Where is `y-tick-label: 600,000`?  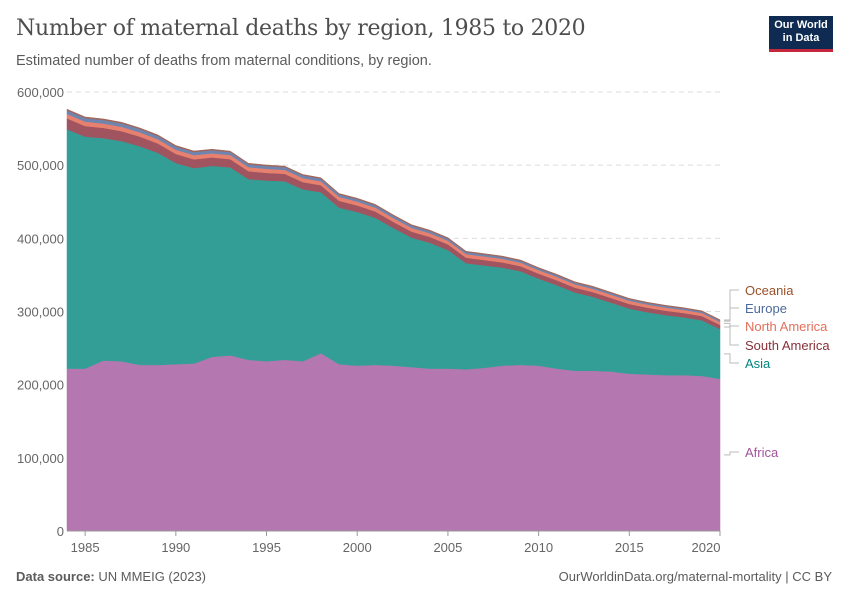
y-tick-label: 600,000 is located at coordinates (40, 92).